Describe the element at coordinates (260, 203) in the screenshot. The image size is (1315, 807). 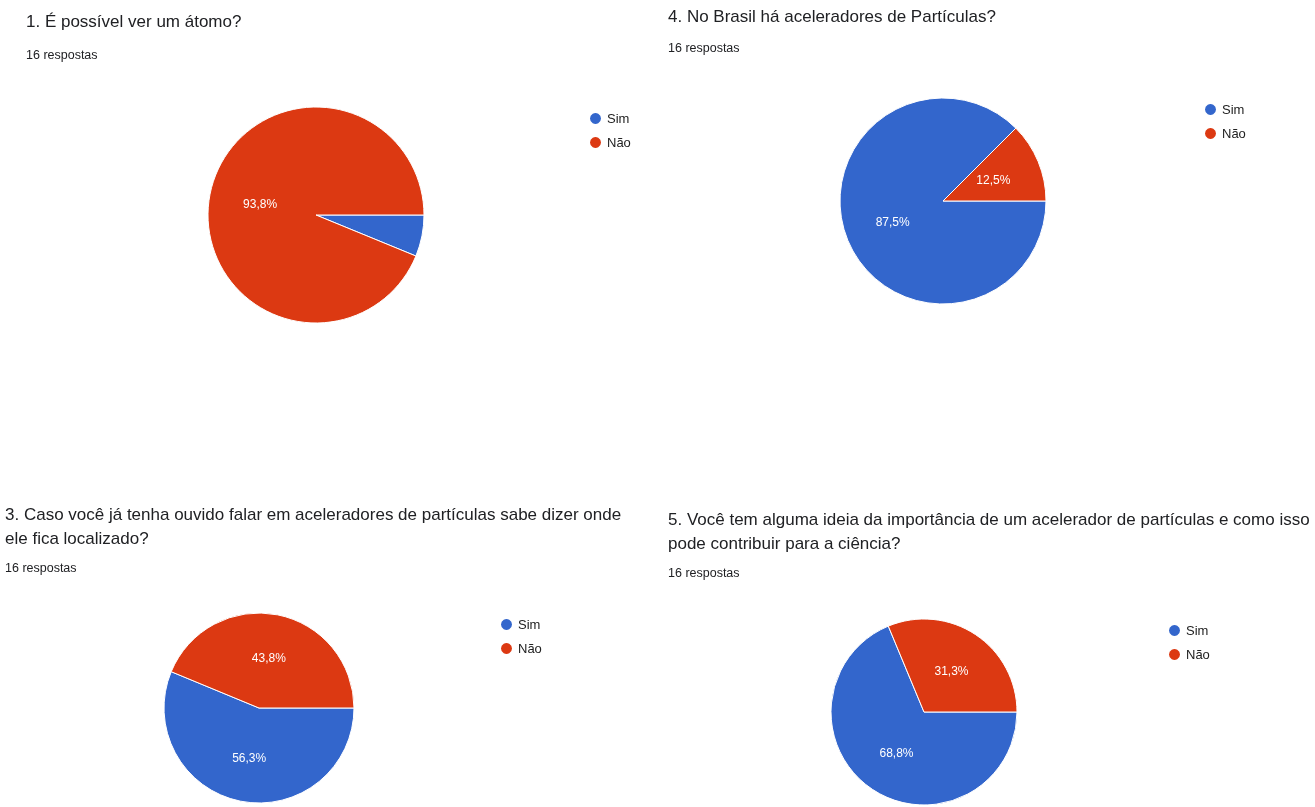
I see `data-label: 93,8%` at that location.